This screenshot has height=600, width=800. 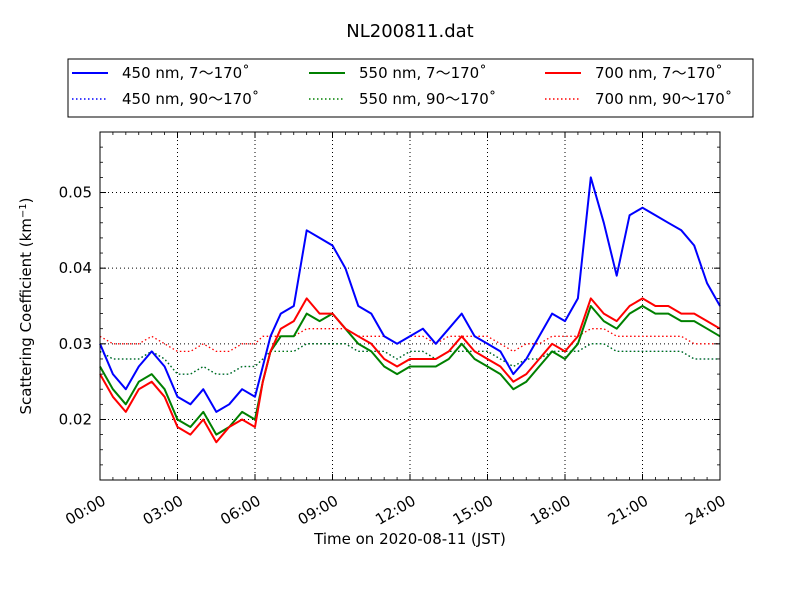 What do you see at coordinates (75, 193) in the screenshot?
I see `y-tick-label: 0.05` at bounding box center [75, 193].